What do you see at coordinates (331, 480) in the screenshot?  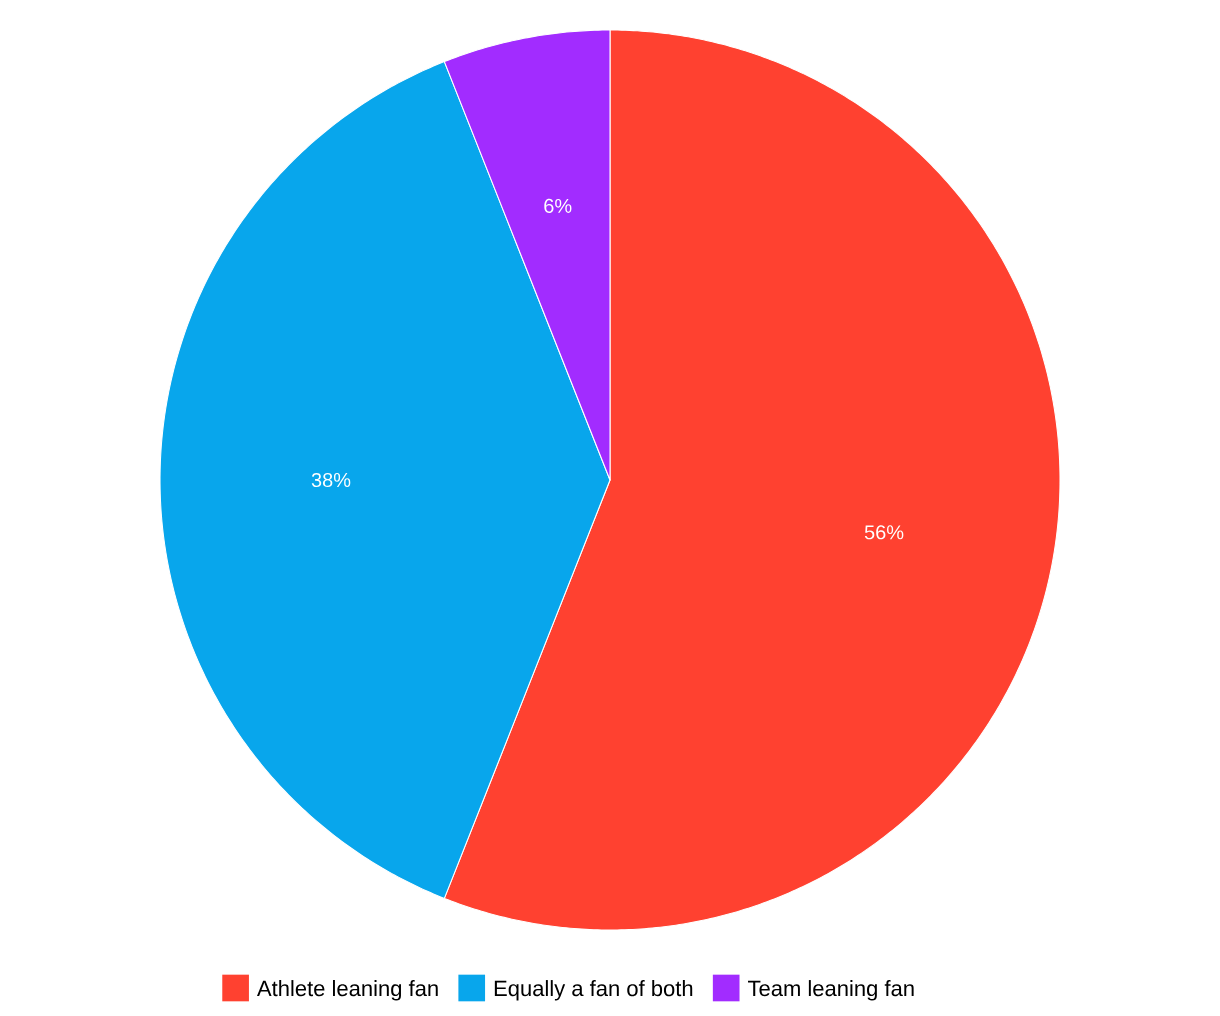 I see `data-label: 38%` at bounding box center [331, 480].